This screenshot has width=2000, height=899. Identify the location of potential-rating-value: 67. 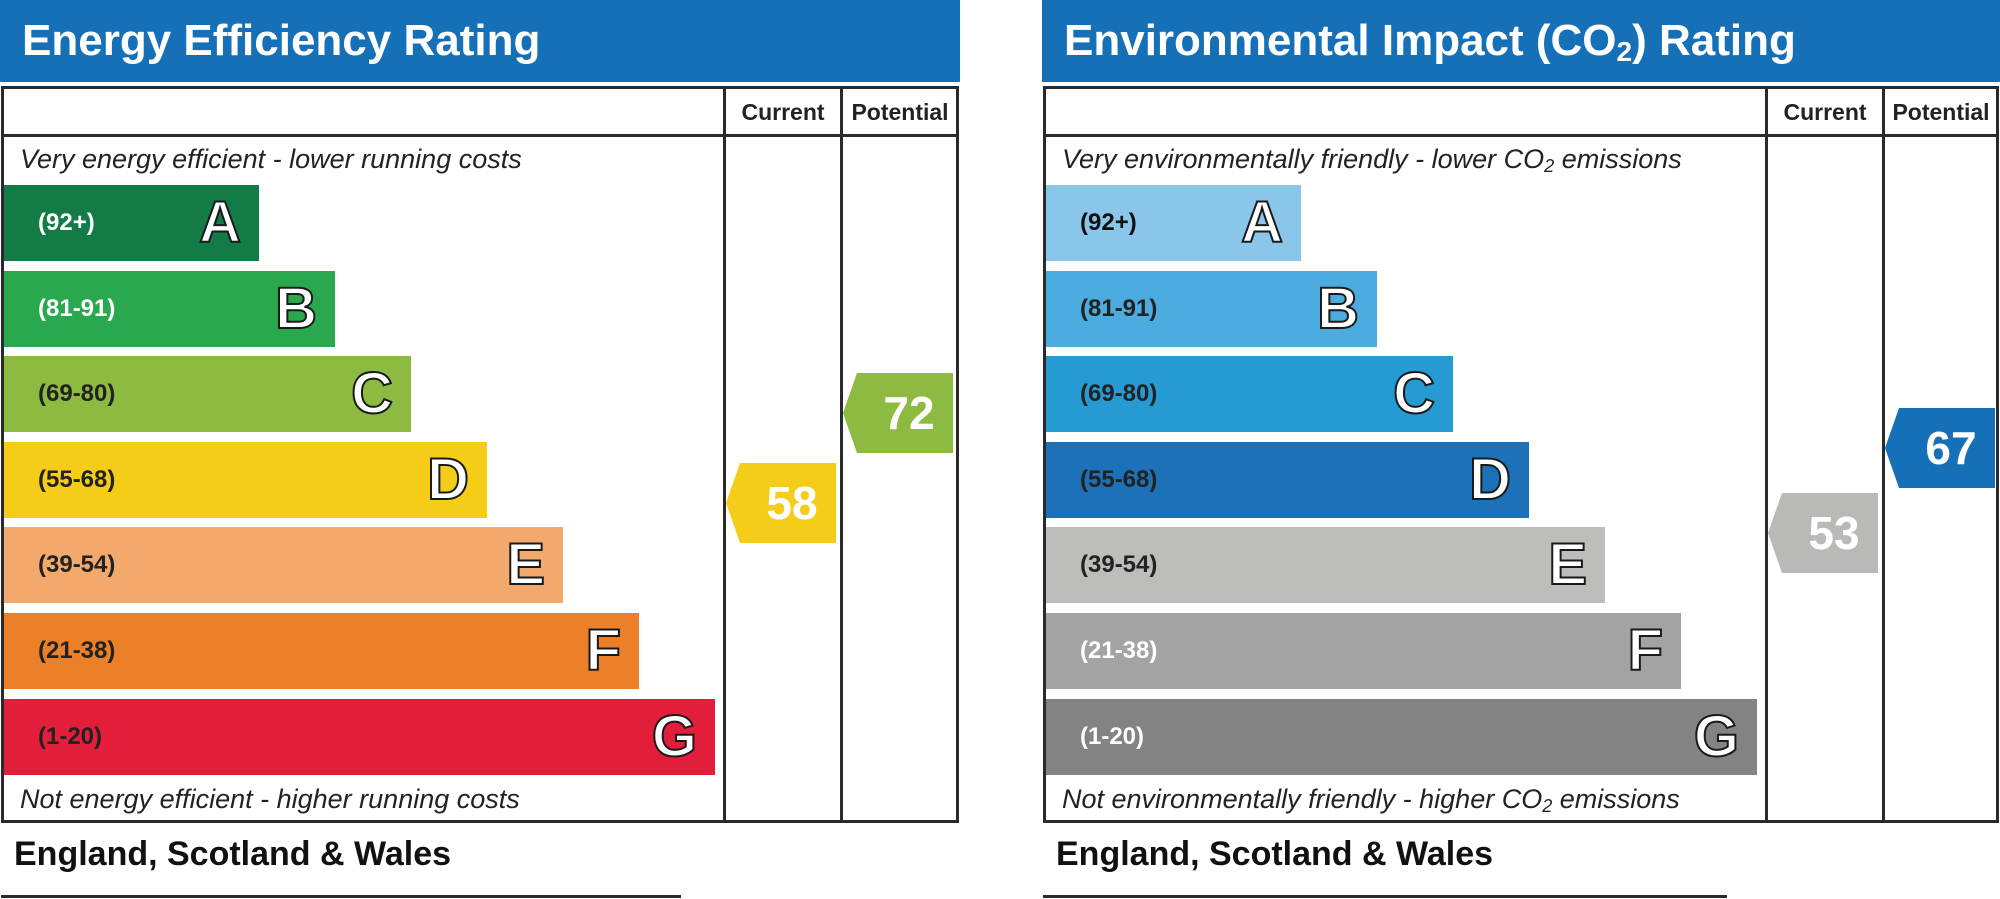
(1951, 448).